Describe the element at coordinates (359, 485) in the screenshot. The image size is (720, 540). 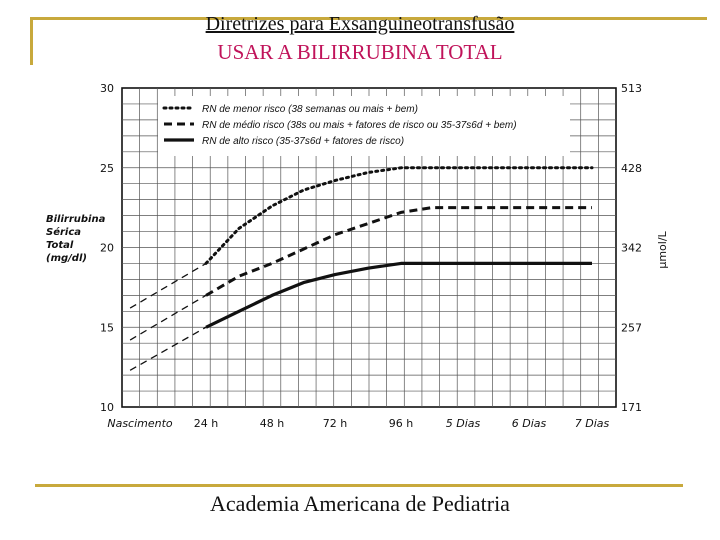
I see `bottom-decorative-rule` at that location.